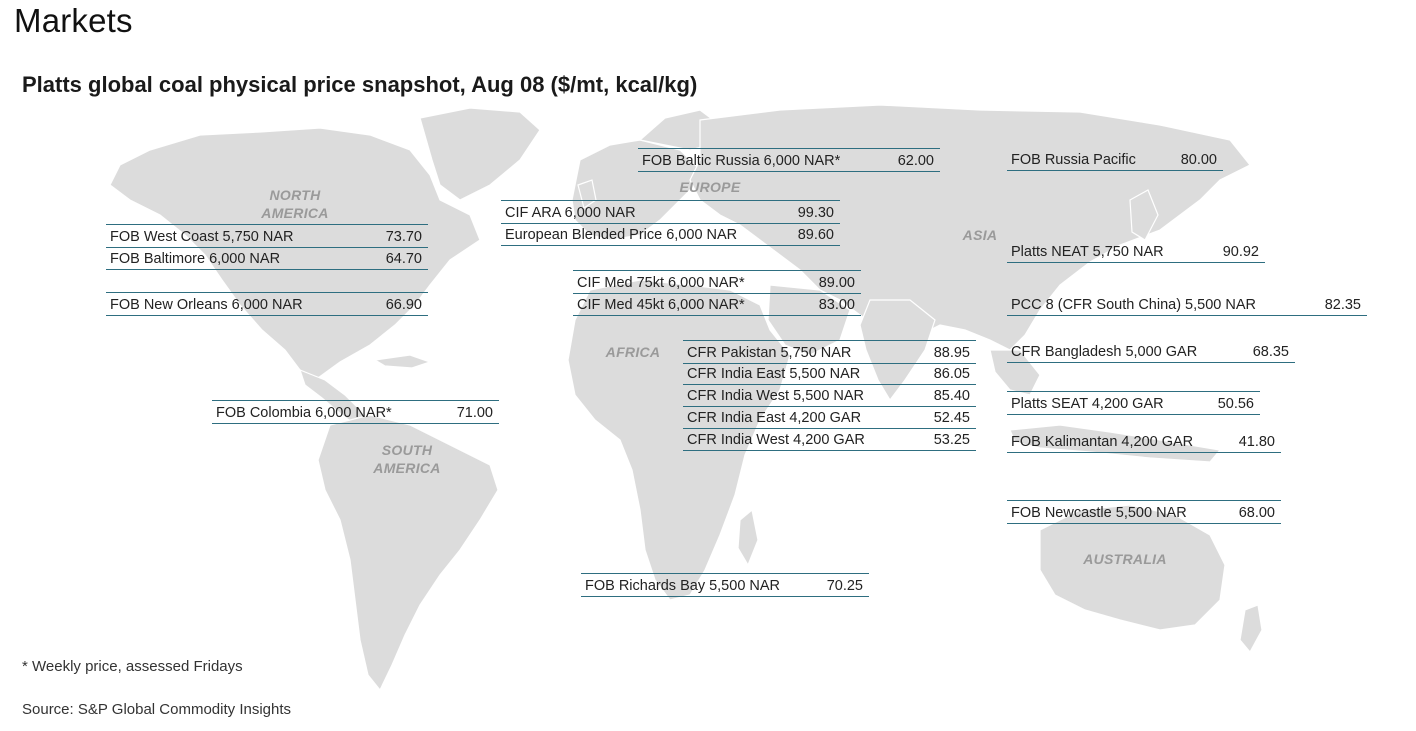  I want to click on price-value: 68.35, so click(1270, 352).